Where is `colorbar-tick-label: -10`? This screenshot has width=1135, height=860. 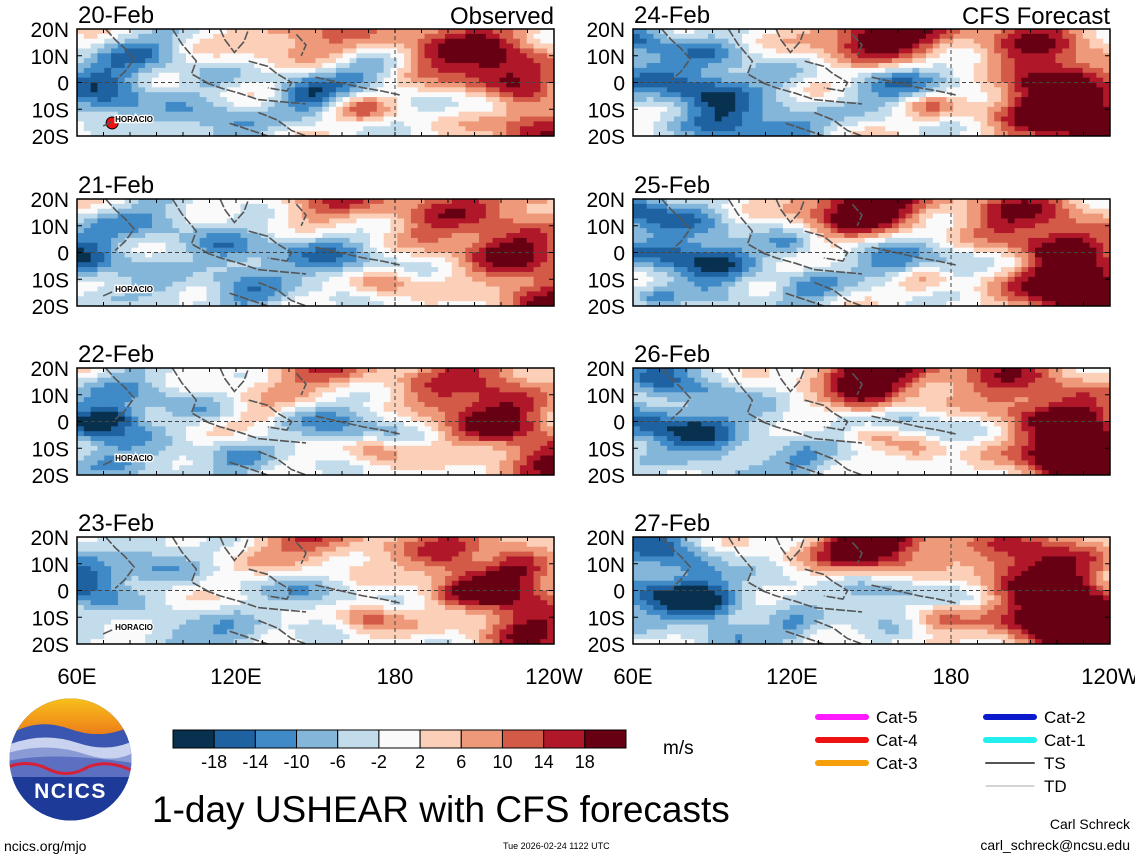
colorbar-tick-label: -10 is located at coordinates (297, 762).